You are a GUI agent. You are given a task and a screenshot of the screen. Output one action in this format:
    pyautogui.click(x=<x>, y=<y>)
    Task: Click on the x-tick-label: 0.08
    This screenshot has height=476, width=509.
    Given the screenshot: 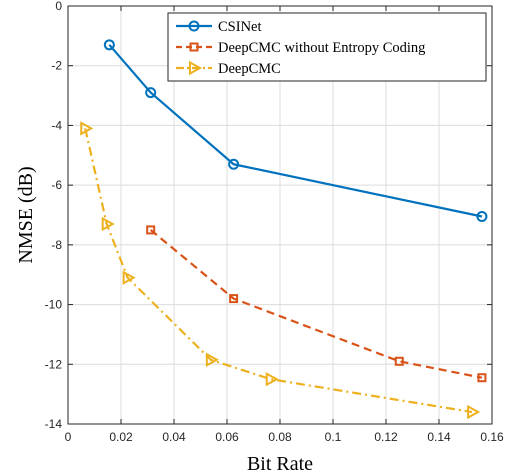 What is the action you would take?
    pyautogui.click(x=280, y=437)
    